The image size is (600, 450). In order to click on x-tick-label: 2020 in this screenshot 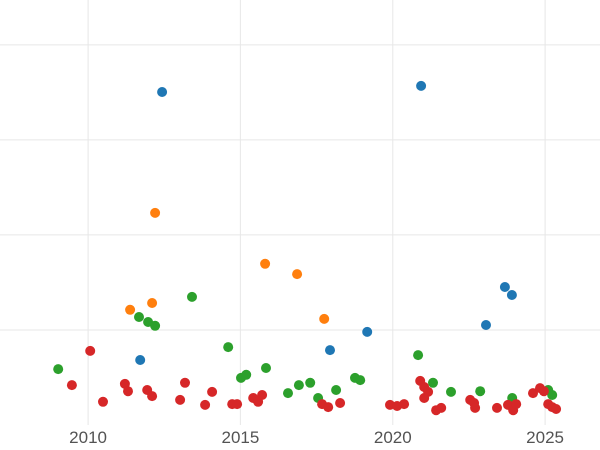, I will do `click(393, 437)`.